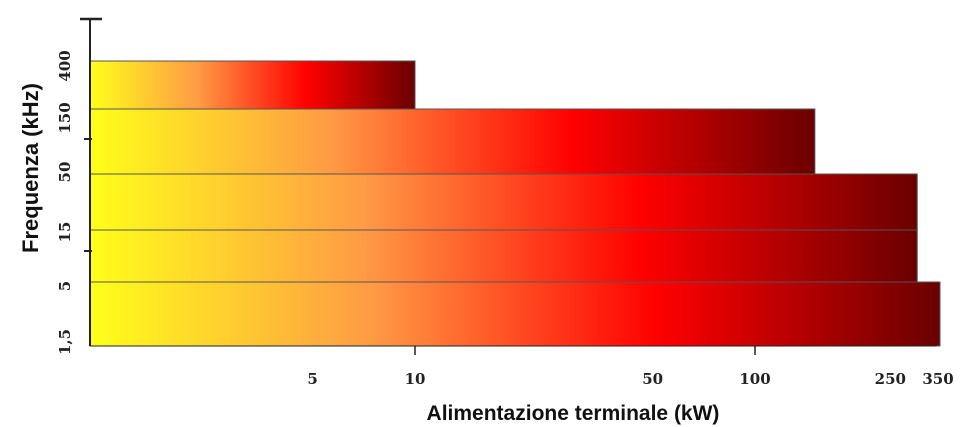  What do you see at coordinates (65, 232) in the screenshot?
I see `y-tick-label: 15` at bounding box center [65, 232].